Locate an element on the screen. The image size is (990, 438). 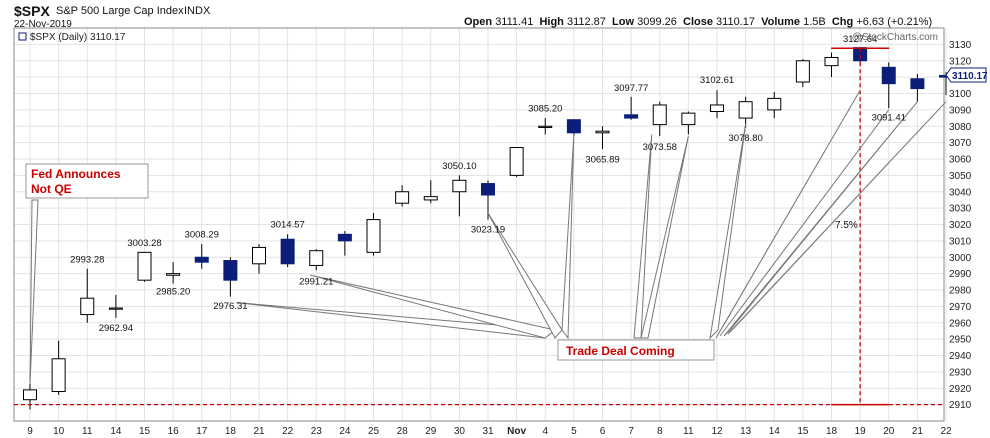
pct-label: 7.5% is located at coordinates (846, 225).